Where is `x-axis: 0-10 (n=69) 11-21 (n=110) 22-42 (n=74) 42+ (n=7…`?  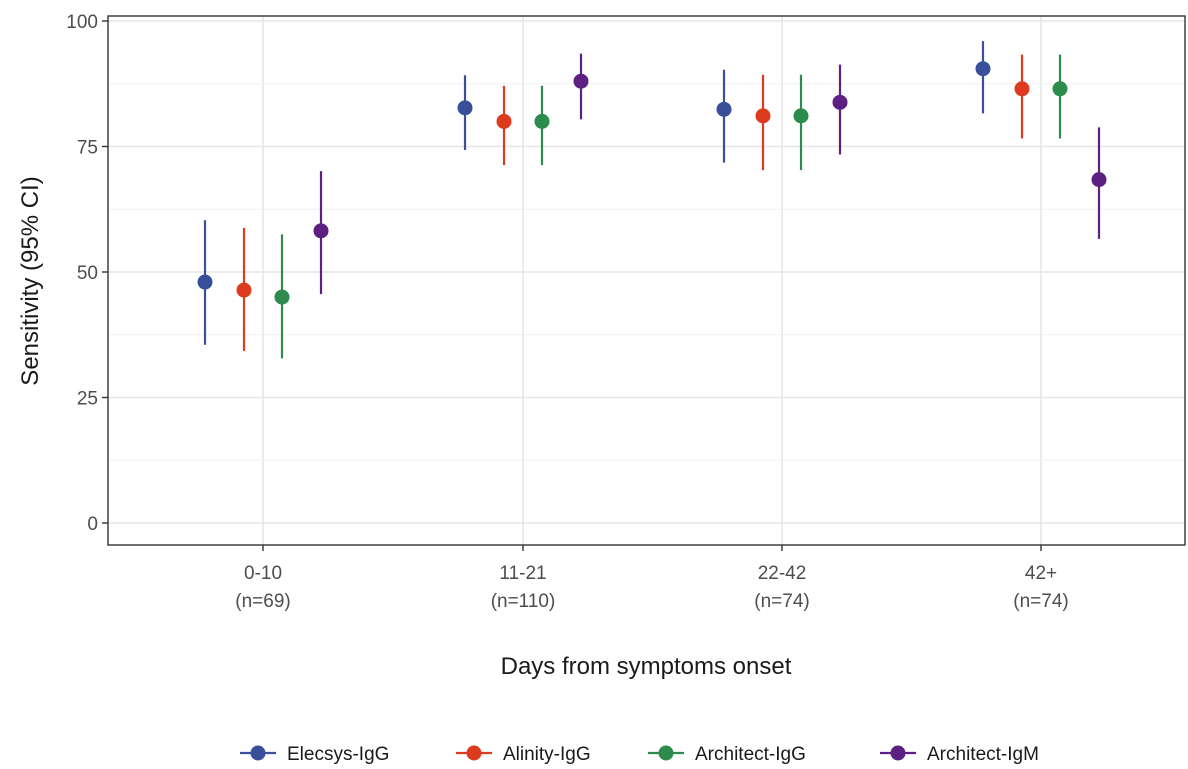
x-axis: 0-10 (n=69) 11-21 (n=110) 22-42 (n=74) 42+ (n=7… is located at coordinates (652, 578).